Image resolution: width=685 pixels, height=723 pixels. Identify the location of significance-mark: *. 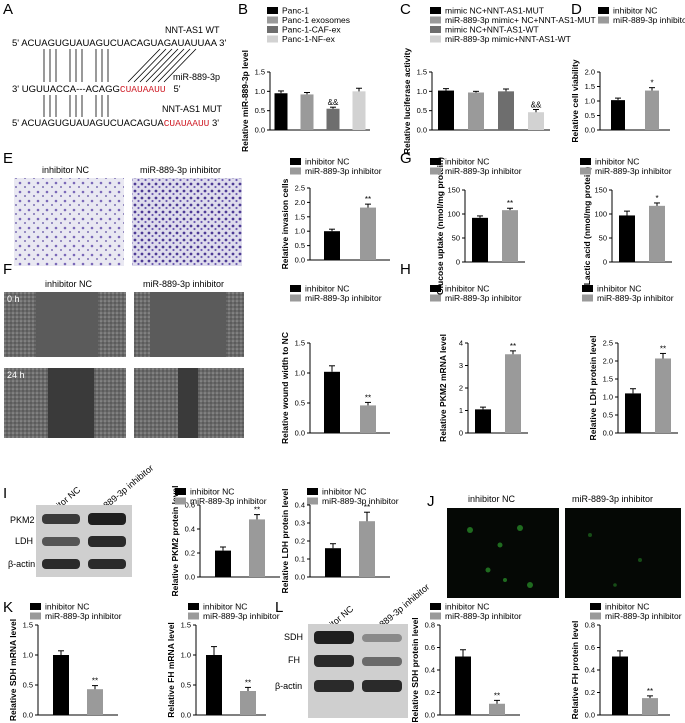
(656, 198).